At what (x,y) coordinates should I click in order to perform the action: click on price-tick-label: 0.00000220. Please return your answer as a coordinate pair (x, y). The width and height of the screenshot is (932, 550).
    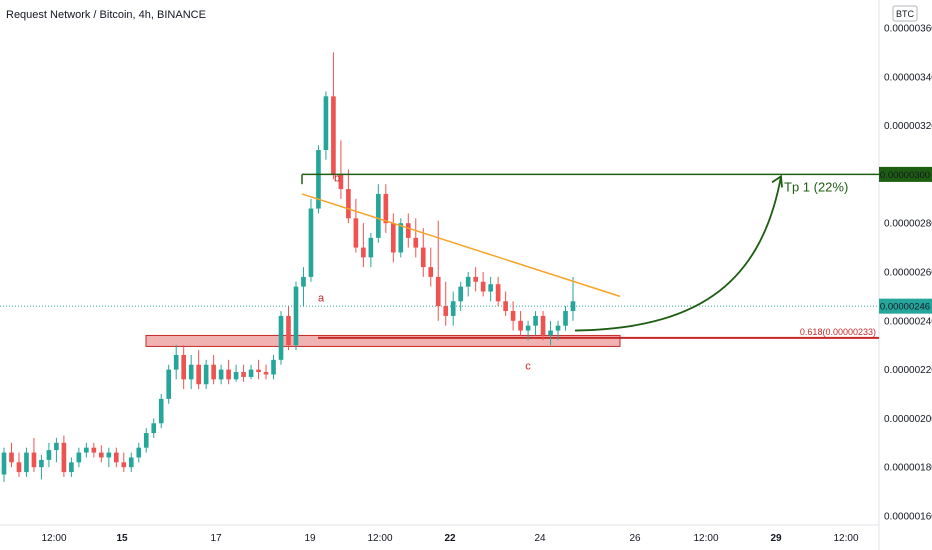
    Looking at the image, I should click on (908, 370).